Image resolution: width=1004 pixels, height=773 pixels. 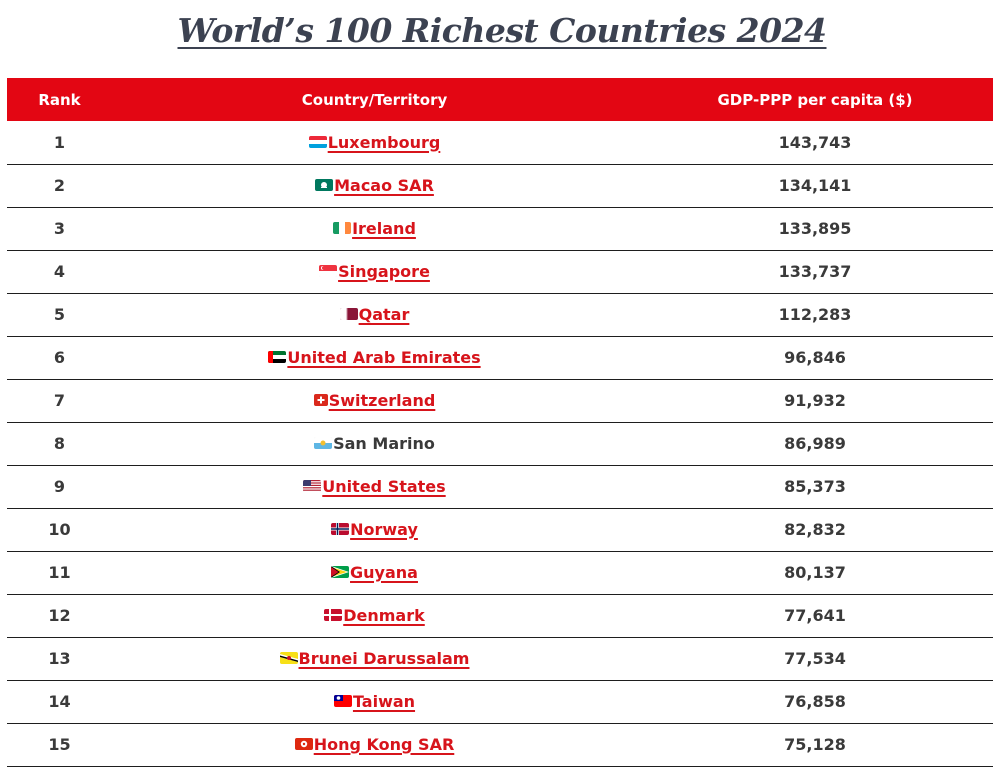 I want to click on table-row: 9 United States 85,373, so click(x=500, y=486).